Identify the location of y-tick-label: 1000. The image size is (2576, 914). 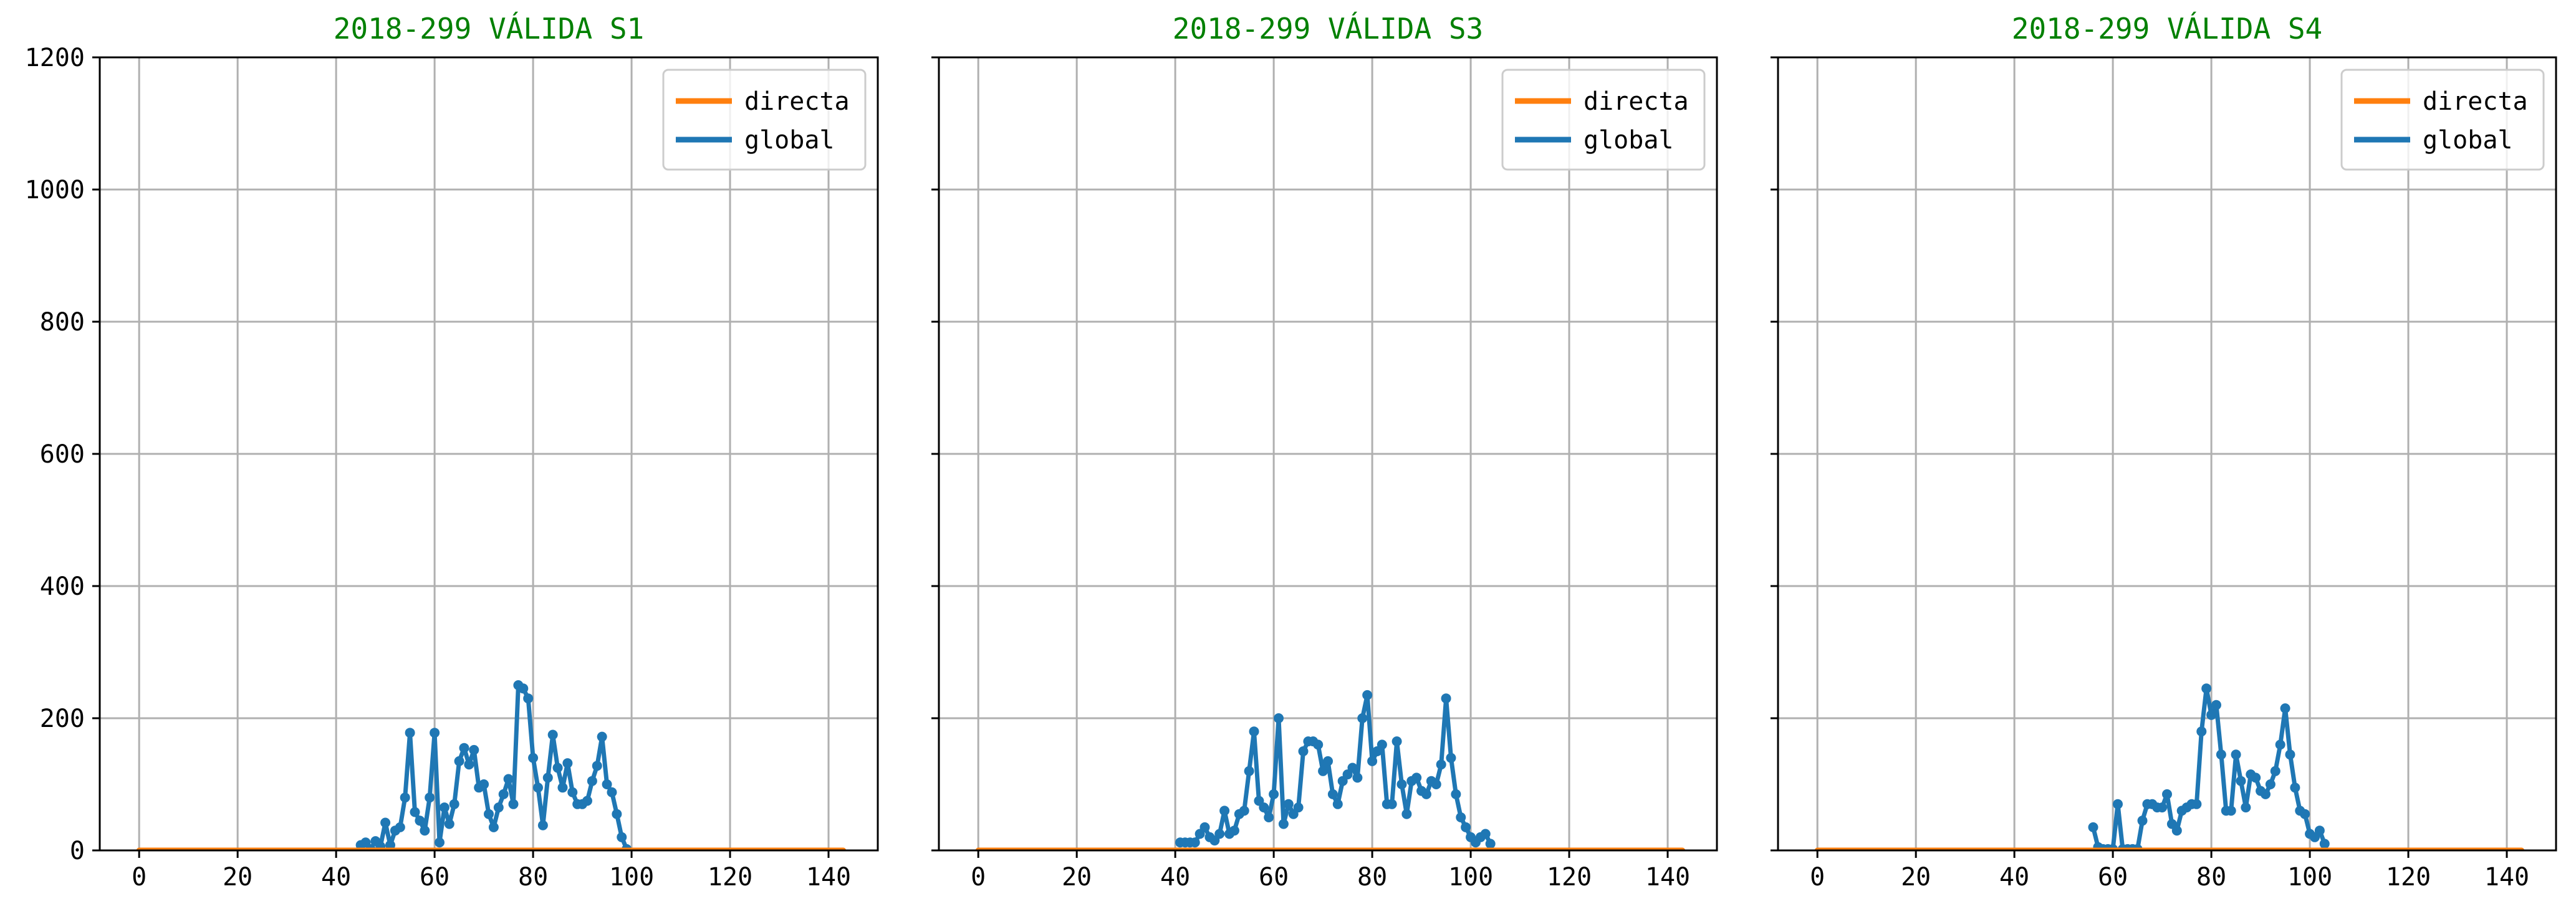
(55, 190).